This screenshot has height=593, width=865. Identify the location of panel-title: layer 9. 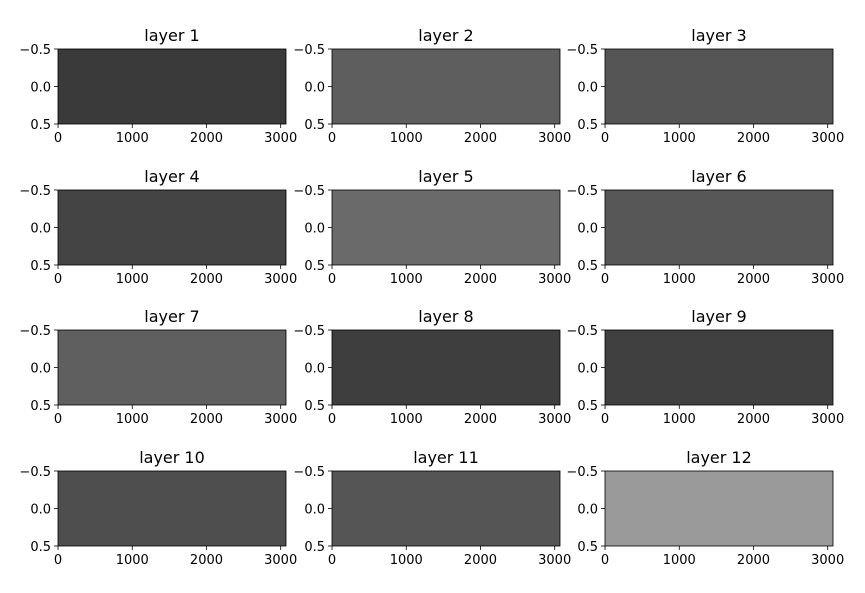
(718, 316).